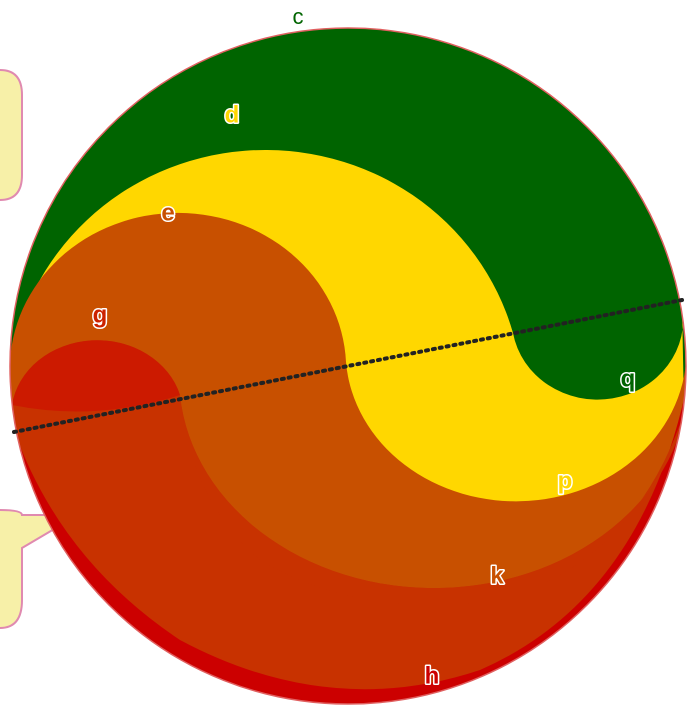  I want to click on label-c: c, so click(298, 16).